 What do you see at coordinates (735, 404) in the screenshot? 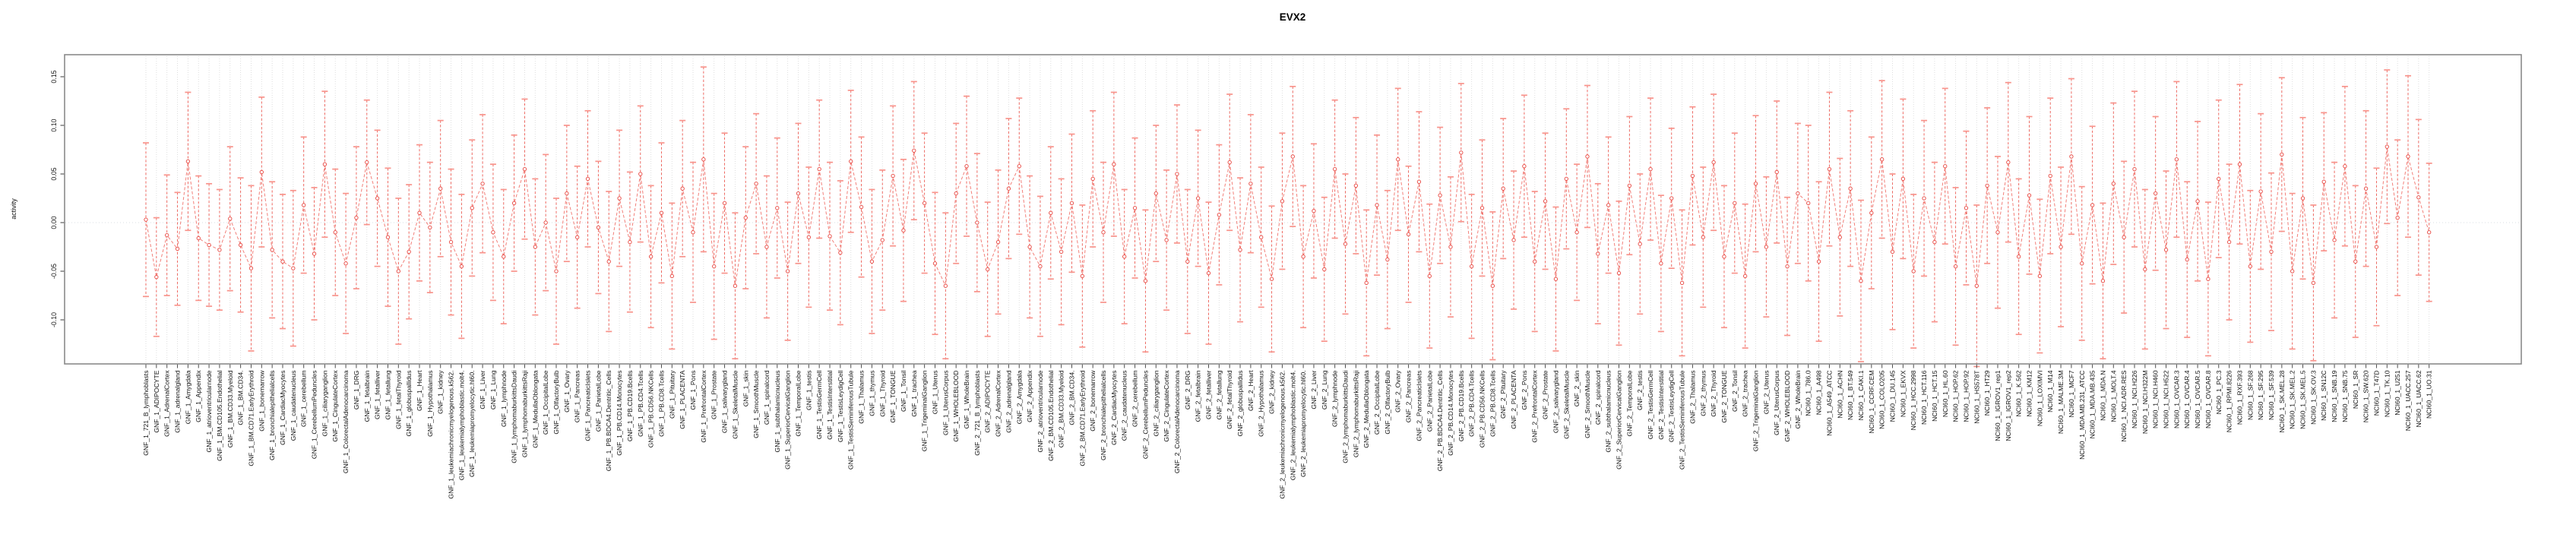
I see `x-tick-label: GNF_1_SkeletalMuscle` at bounding box center [735, 404].